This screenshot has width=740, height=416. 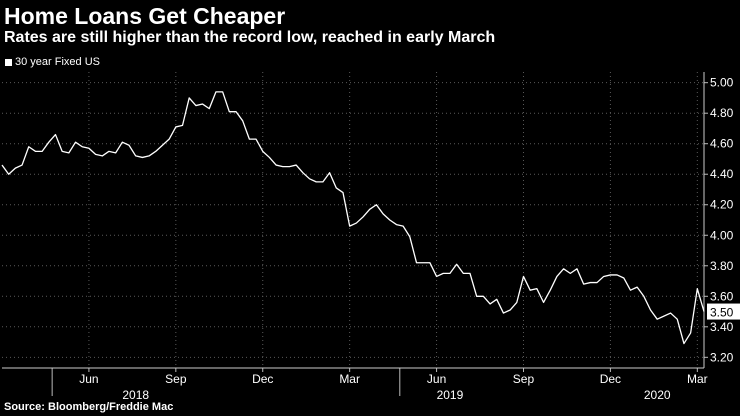 I want to click on legend-label: 30 year Fixed US, so click(x=57, y=62).